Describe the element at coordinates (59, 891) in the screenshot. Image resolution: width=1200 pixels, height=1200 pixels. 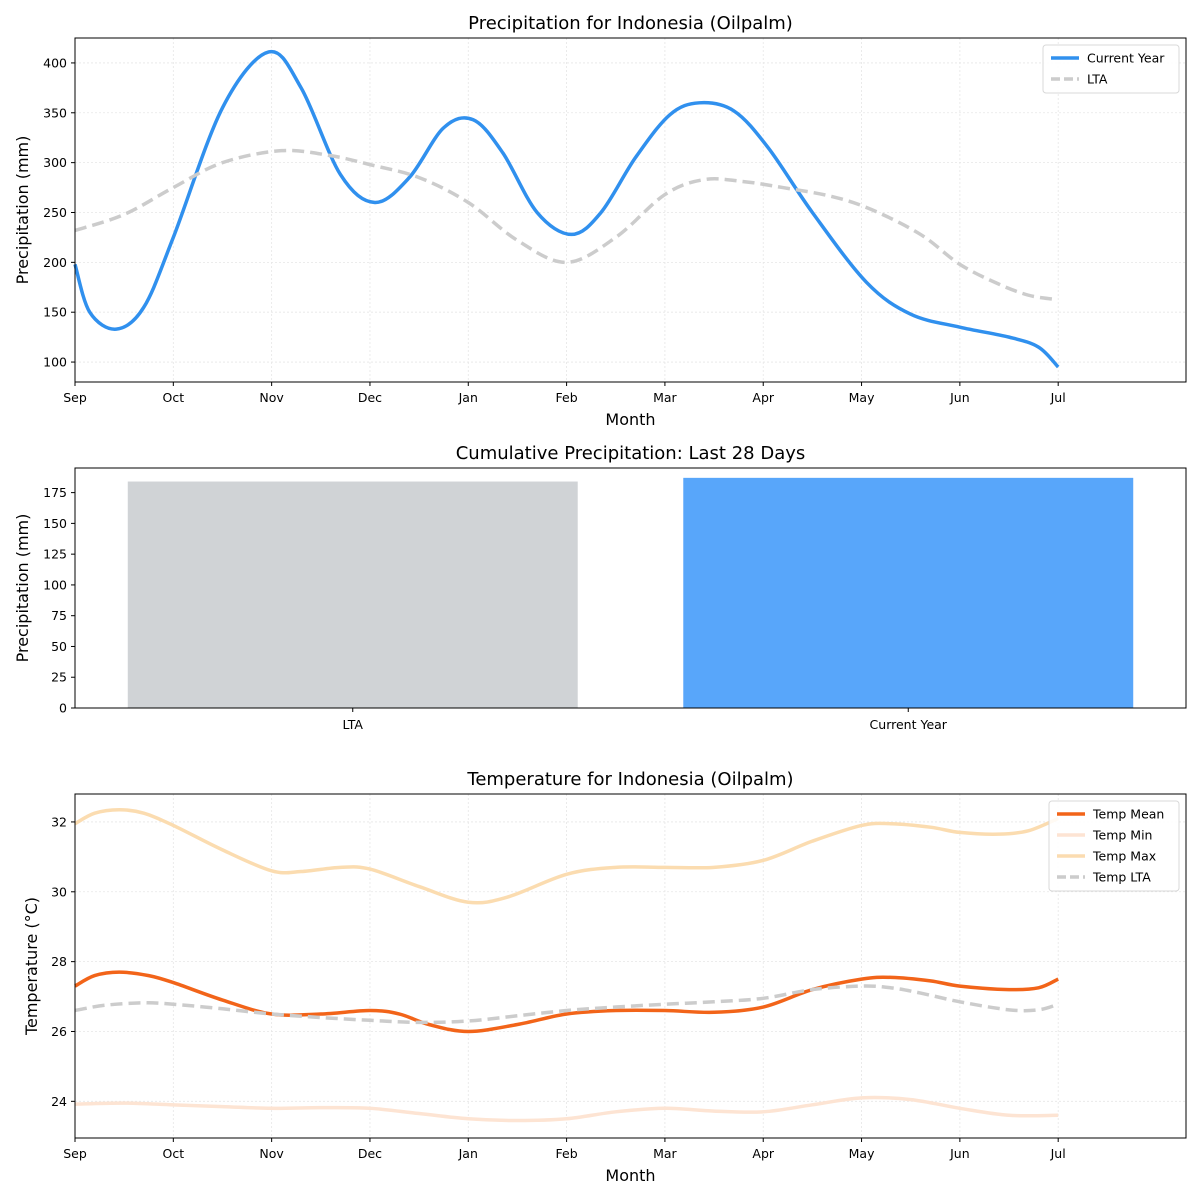
I see `y-tick-label: 30` at that location.